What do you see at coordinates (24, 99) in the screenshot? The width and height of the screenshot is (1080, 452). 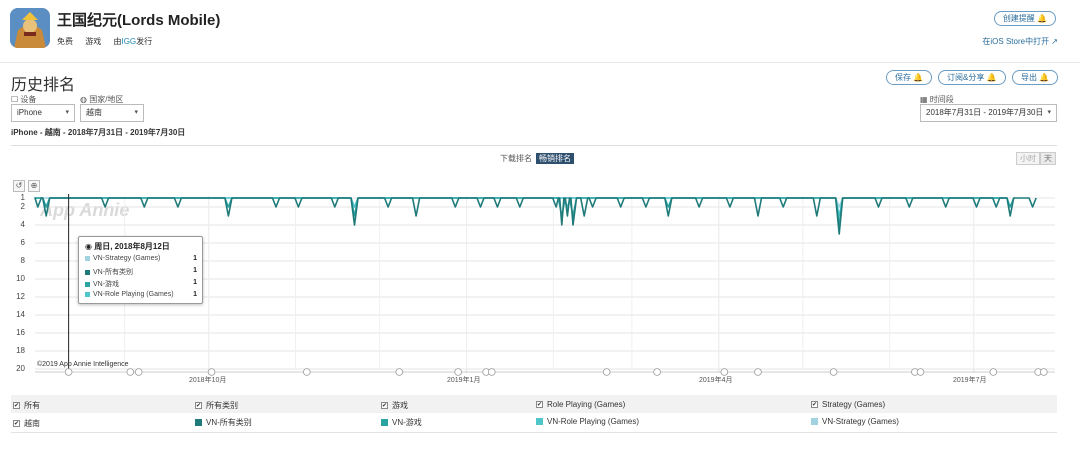 I see `device-label: ☐ 设备` at bounding box center [24, 99].